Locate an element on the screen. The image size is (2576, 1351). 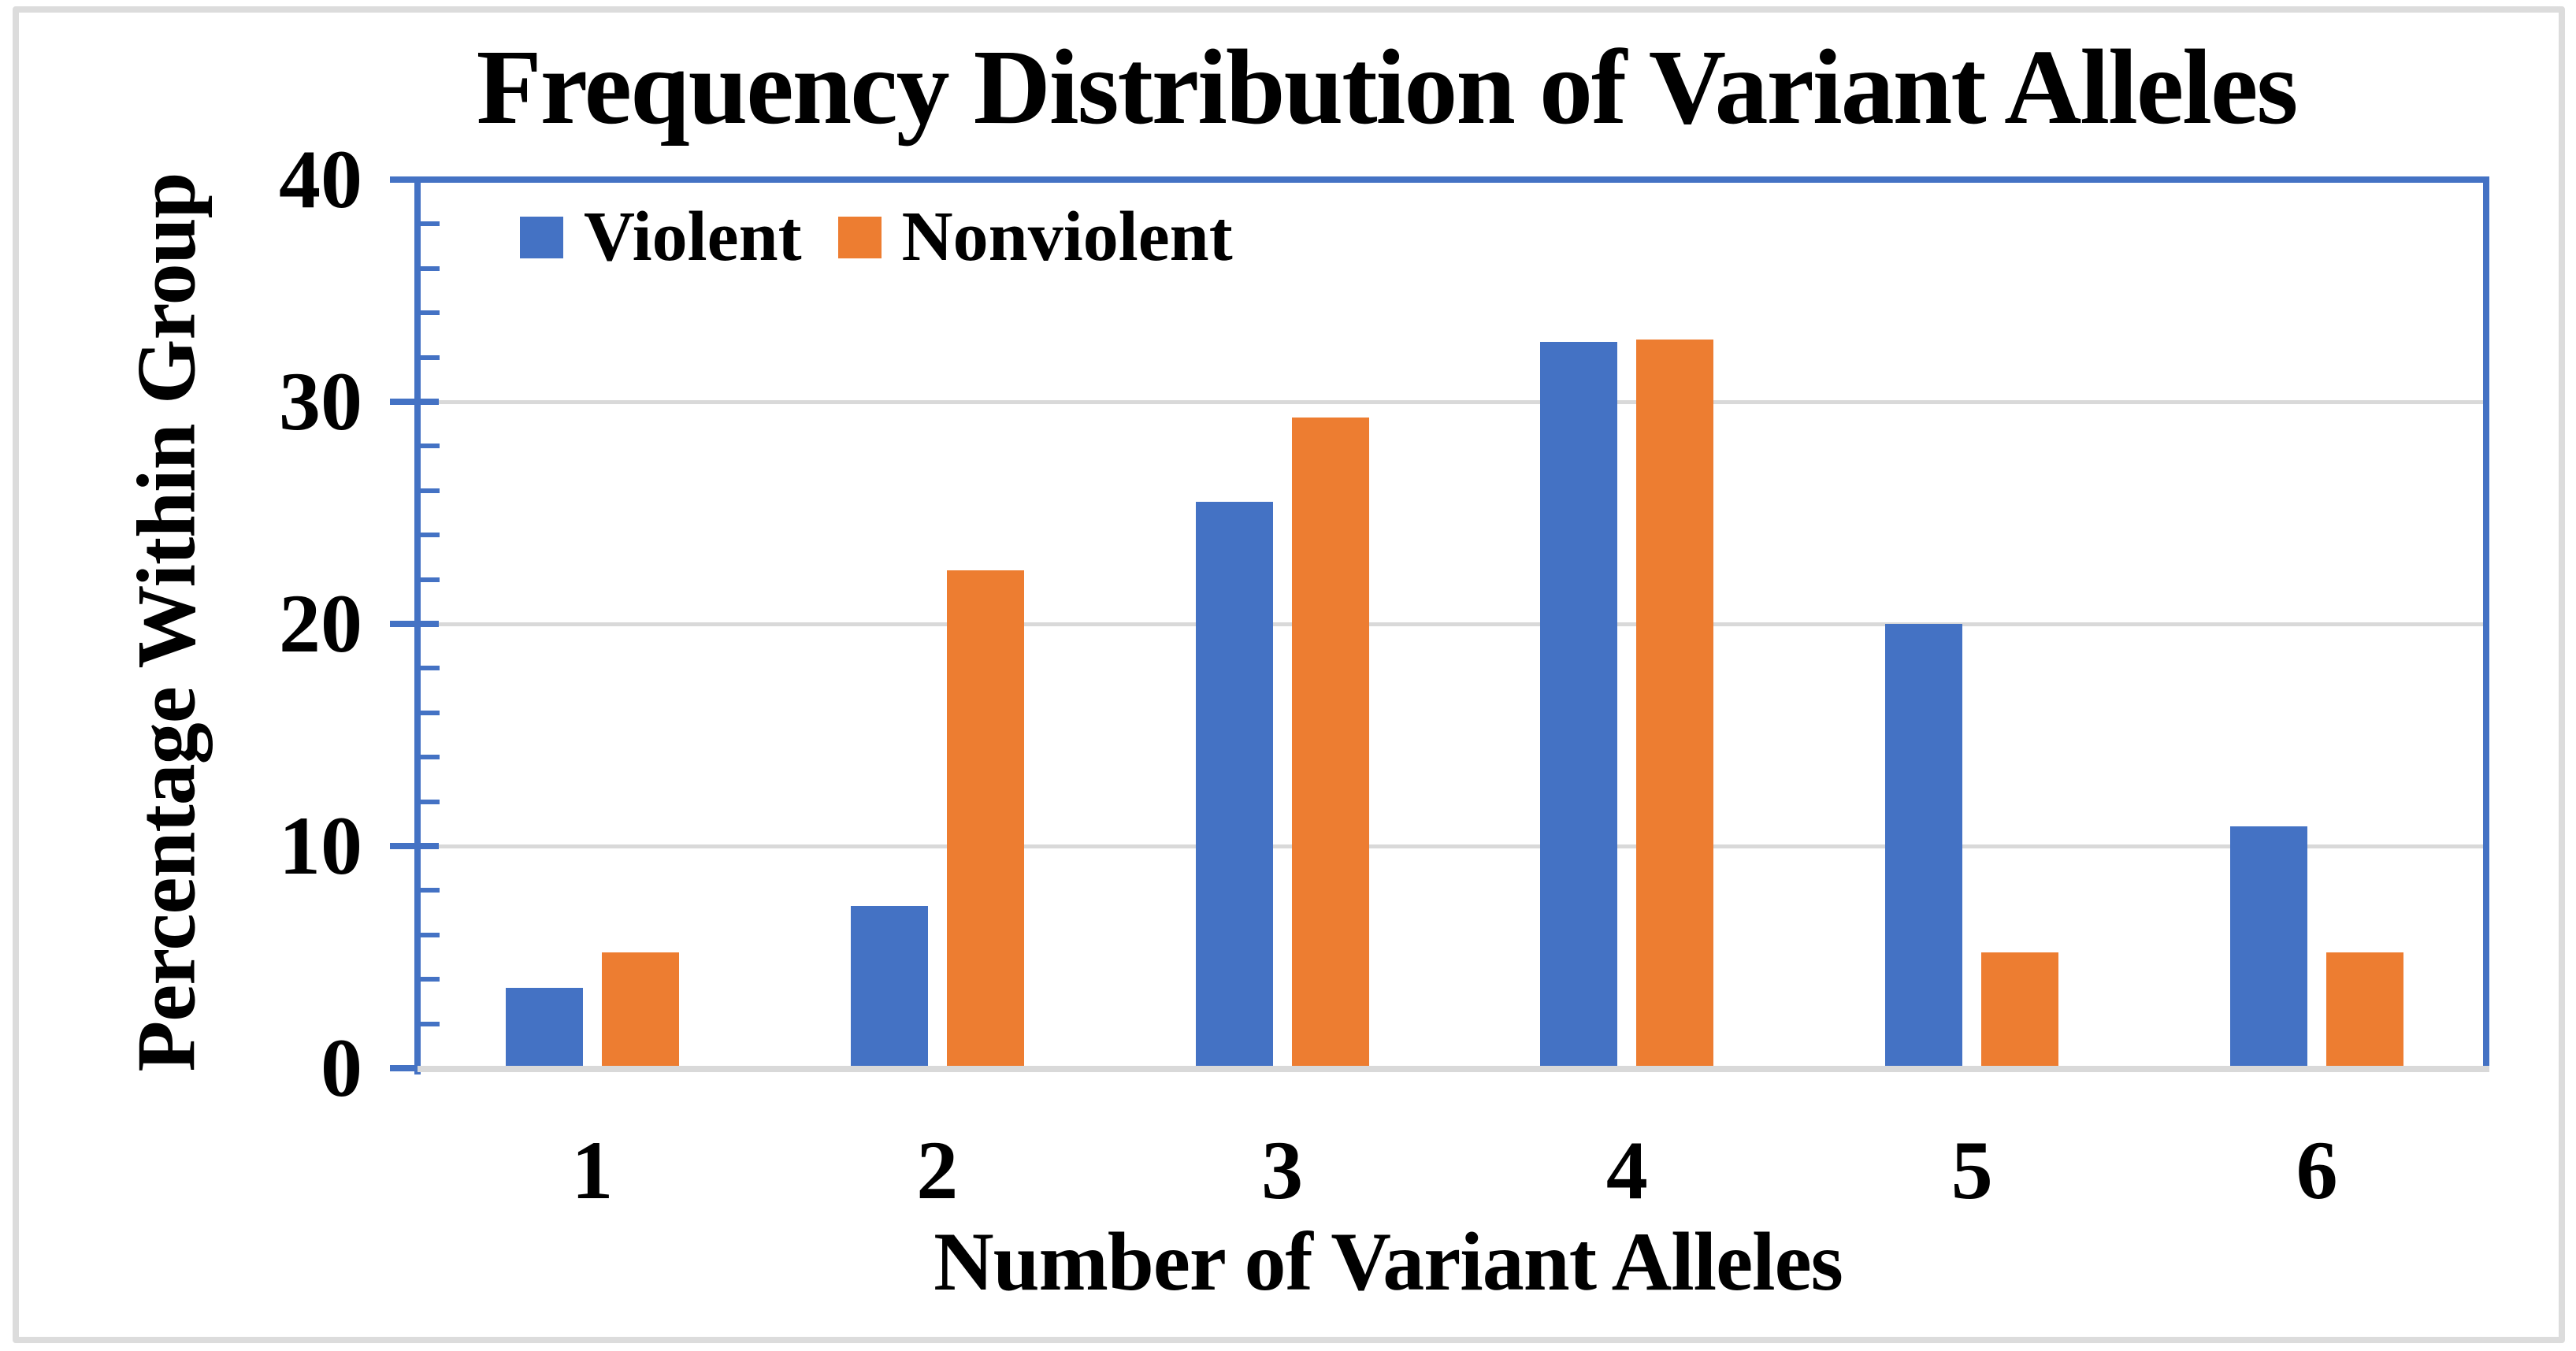
y-tick-label-20: 20 is located at coordinates (320, 623).